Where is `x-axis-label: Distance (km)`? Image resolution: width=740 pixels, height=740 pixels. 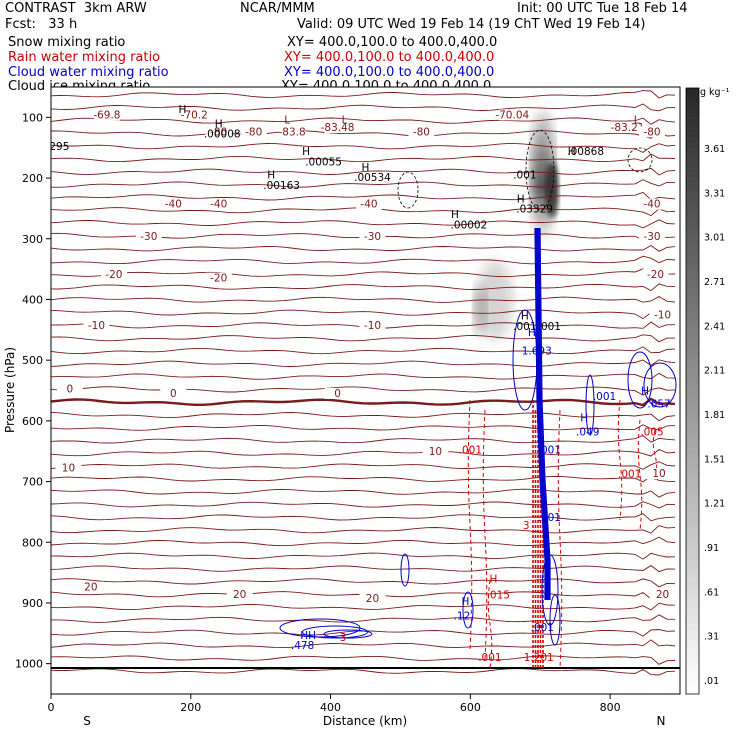 x-axis-label: Distance (km) is located at coordinates (365, 721).